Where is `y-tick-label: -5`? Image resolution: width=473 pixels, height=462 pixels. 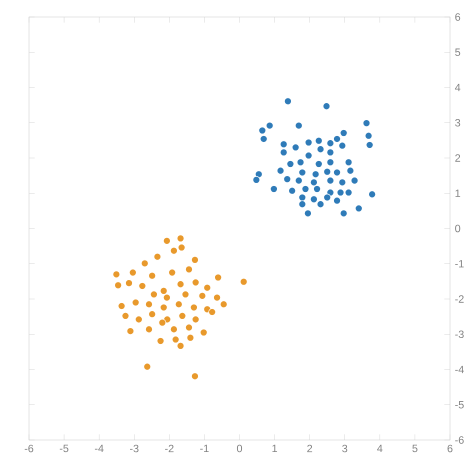
y-tick-label: -5 is located at coordinates (459, 404).